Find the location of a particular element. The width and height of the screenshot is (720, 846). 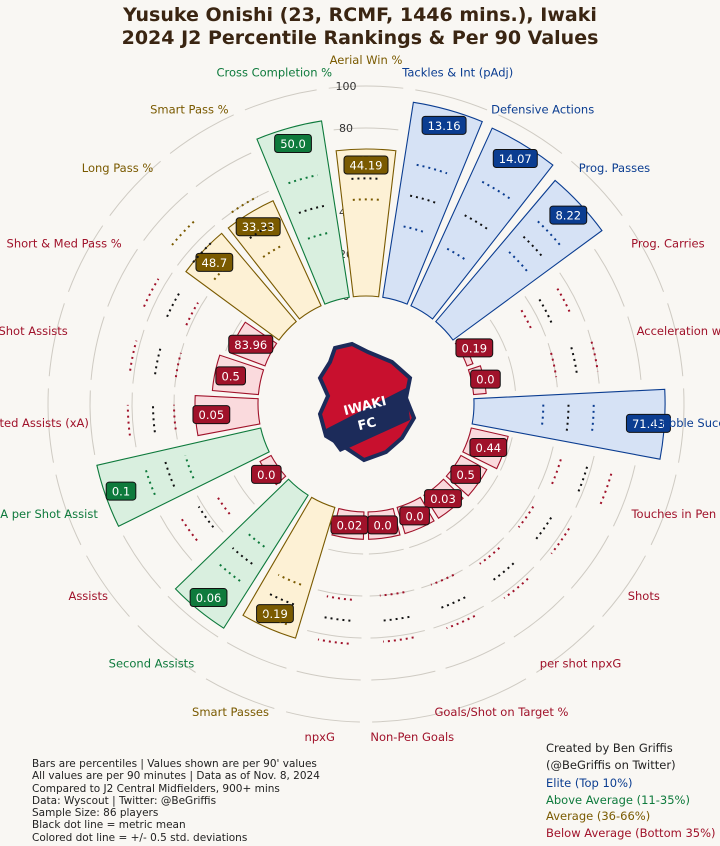

value-label: 0.06 is located at coordinates (209, 598).